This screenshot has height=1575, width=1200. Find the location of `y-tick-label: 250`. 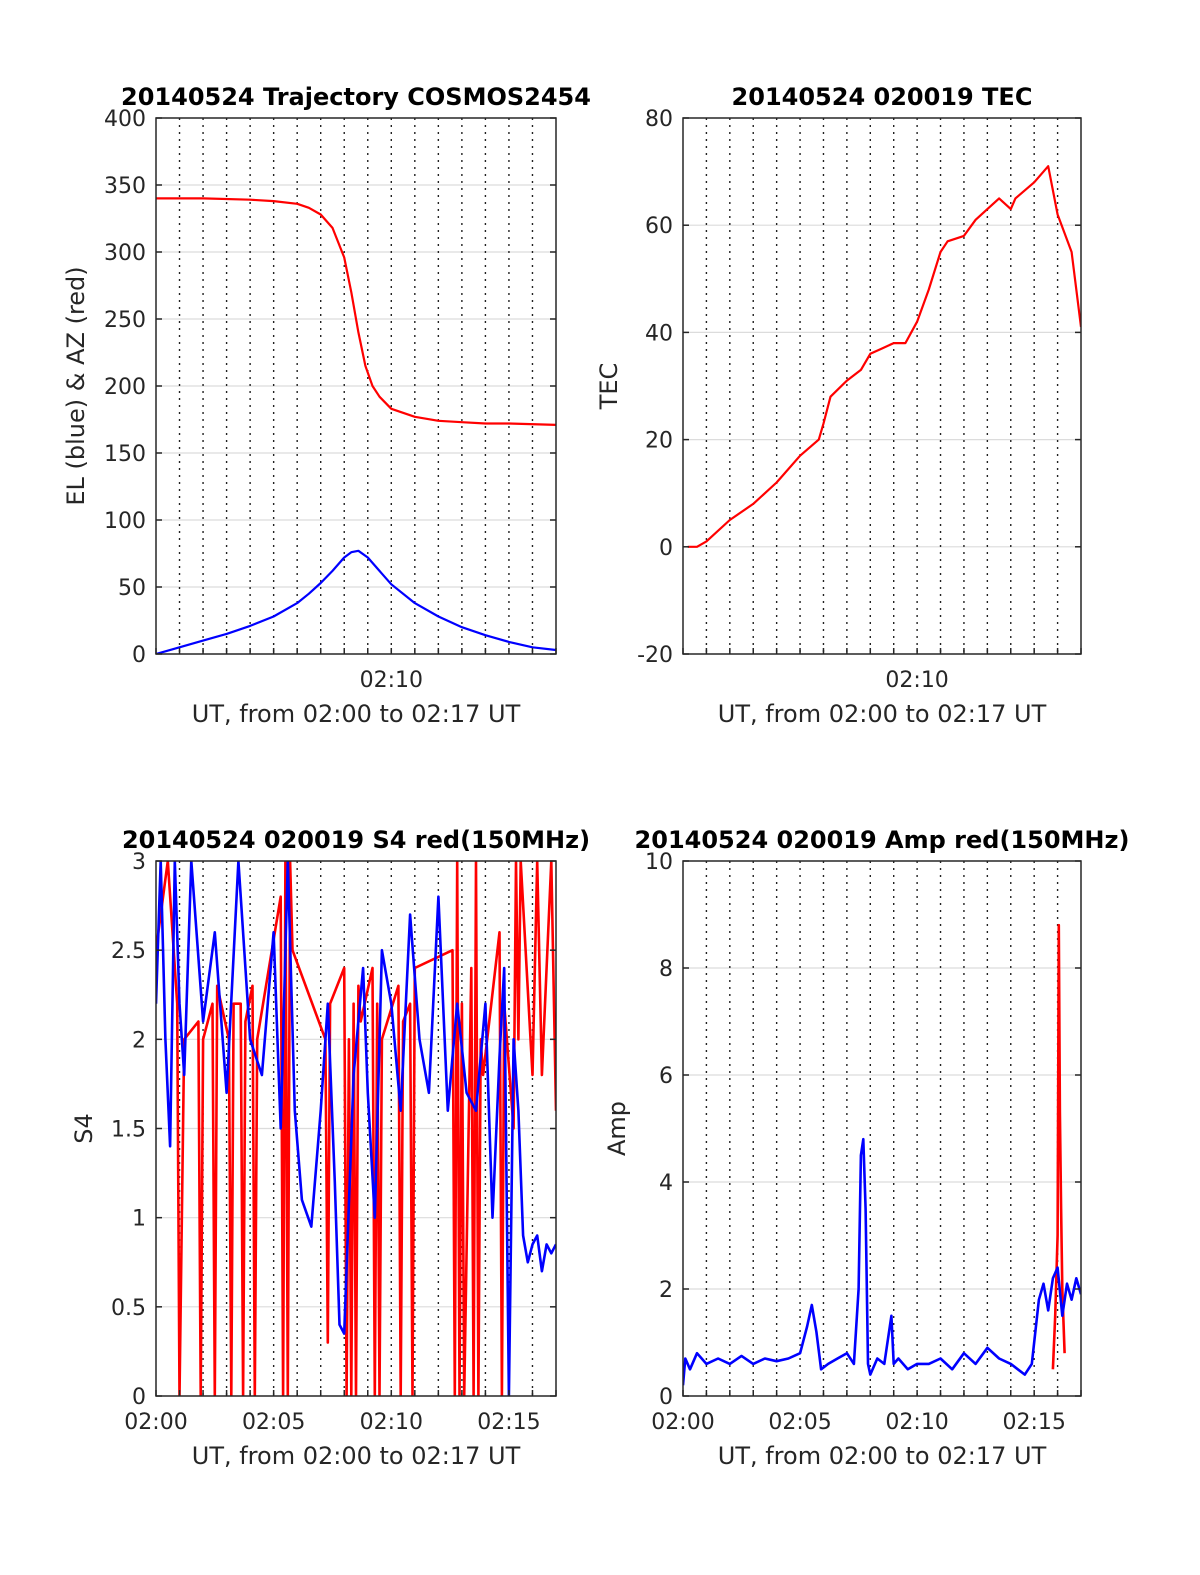

y-tick-label: 250 is located at coordinates (125, 320).